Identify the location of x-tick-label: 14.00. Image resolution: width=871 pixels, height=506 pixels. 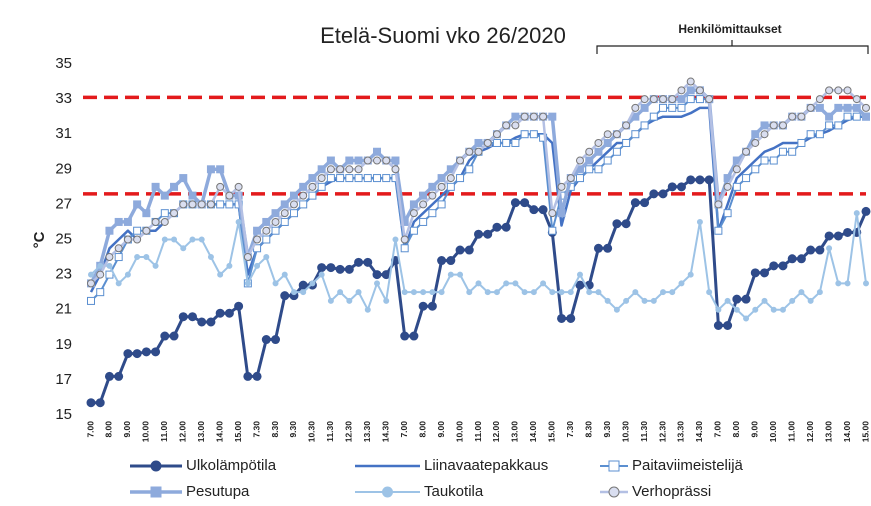
(219, 432).